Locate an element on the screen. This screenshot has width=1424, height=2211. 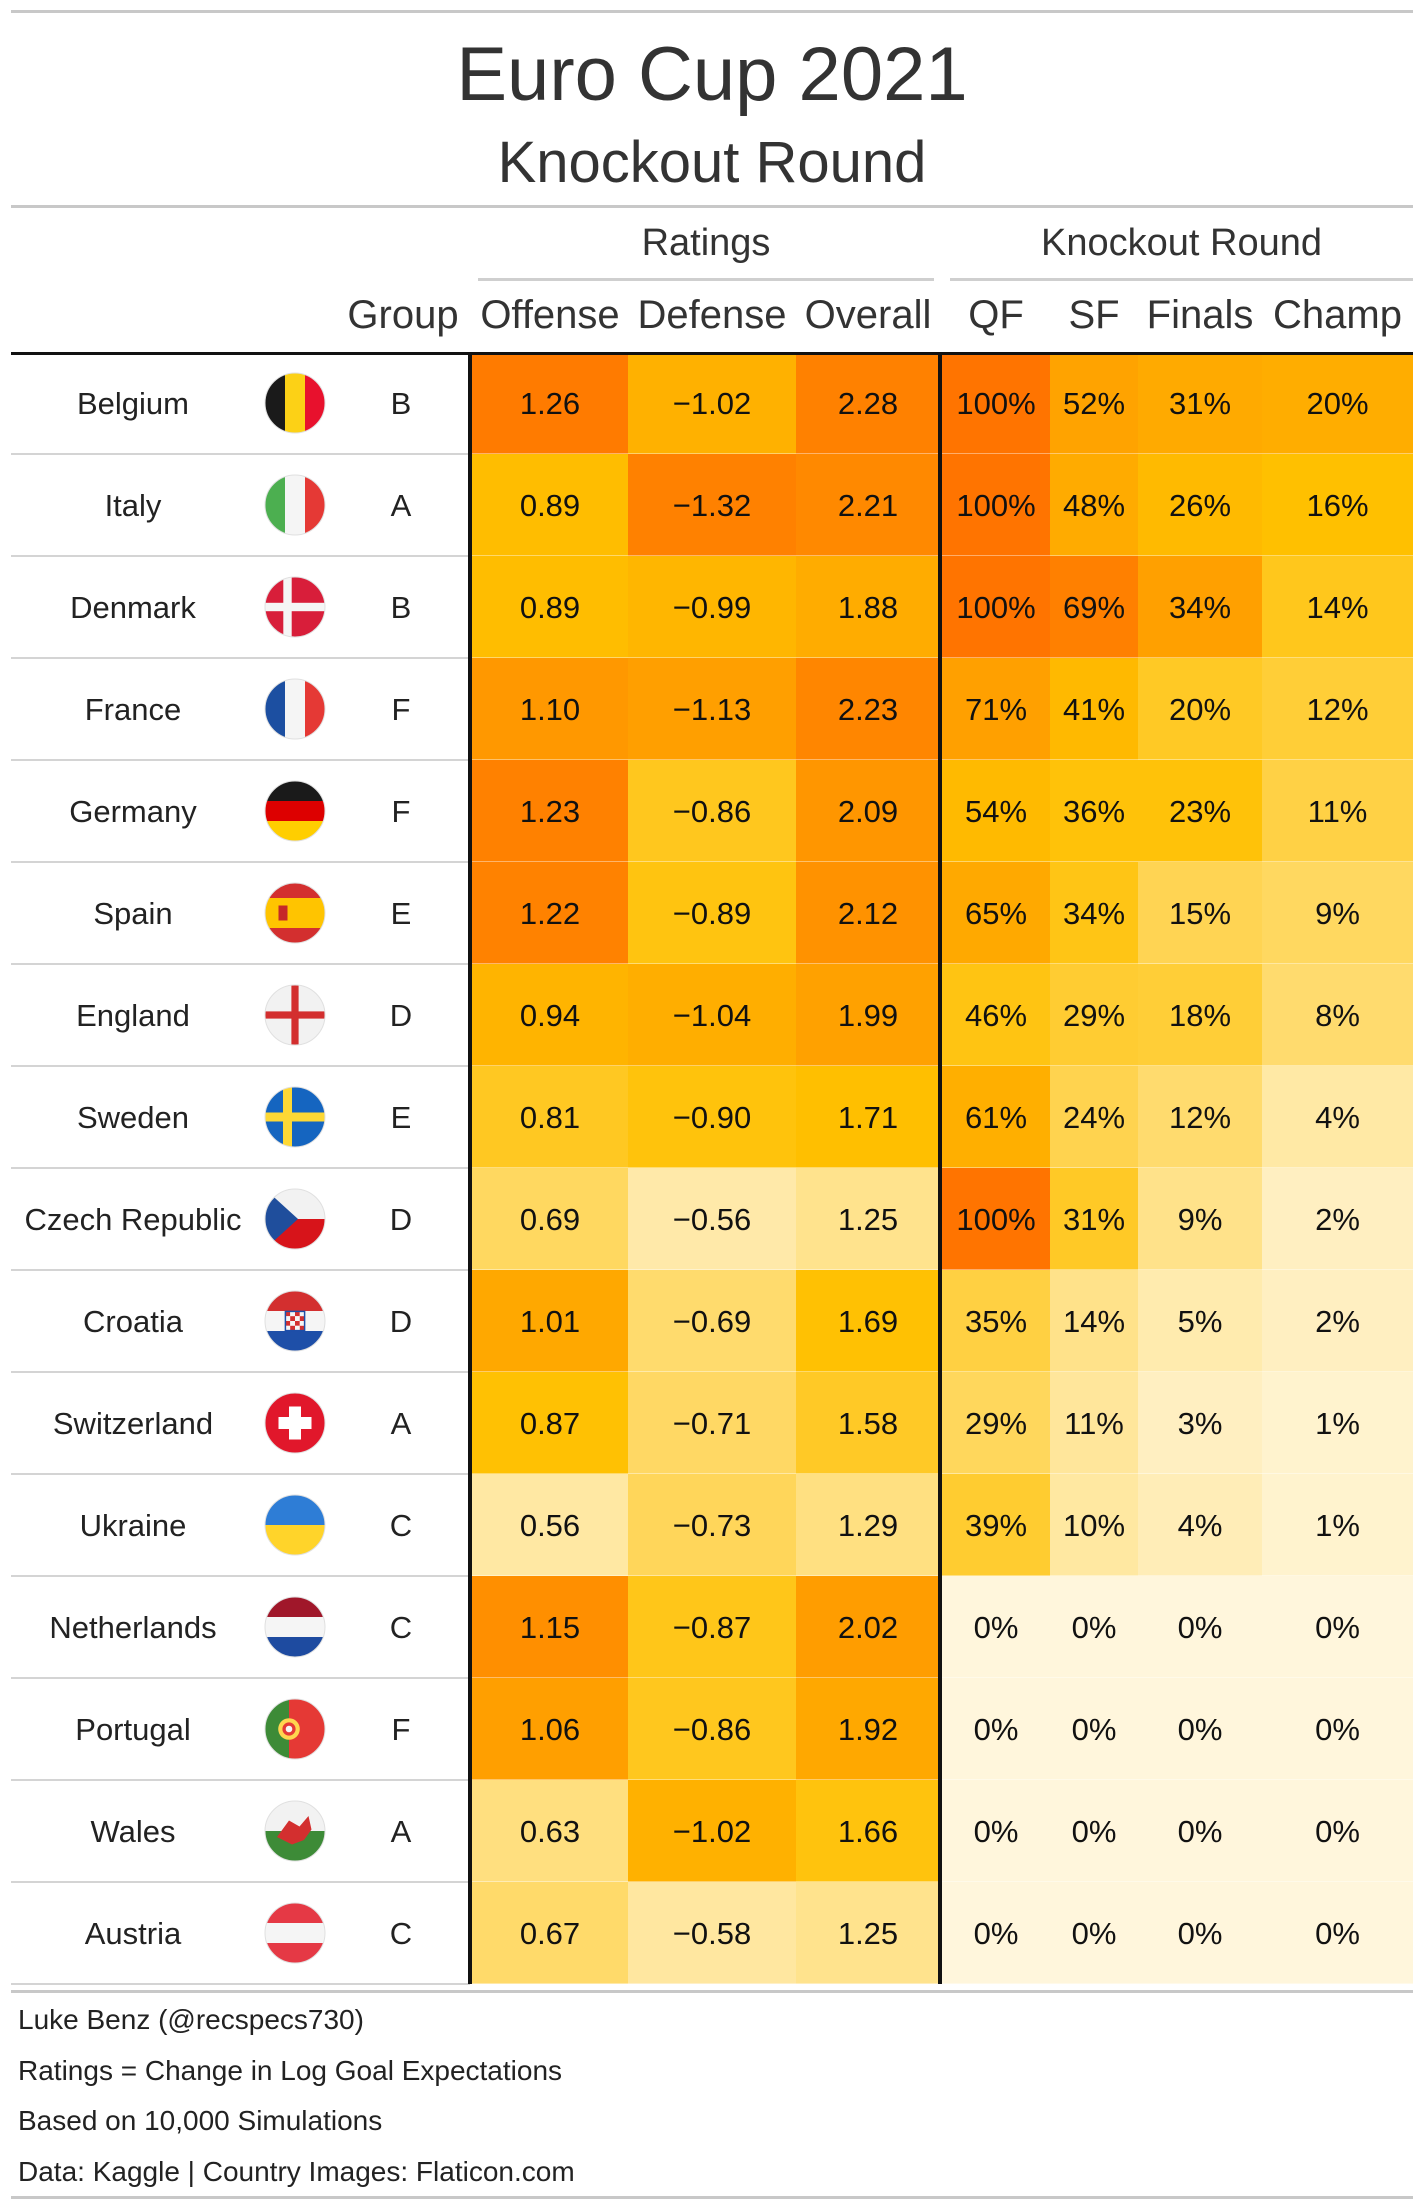
finals-value: 31% is located at coordinates (1200, 403).